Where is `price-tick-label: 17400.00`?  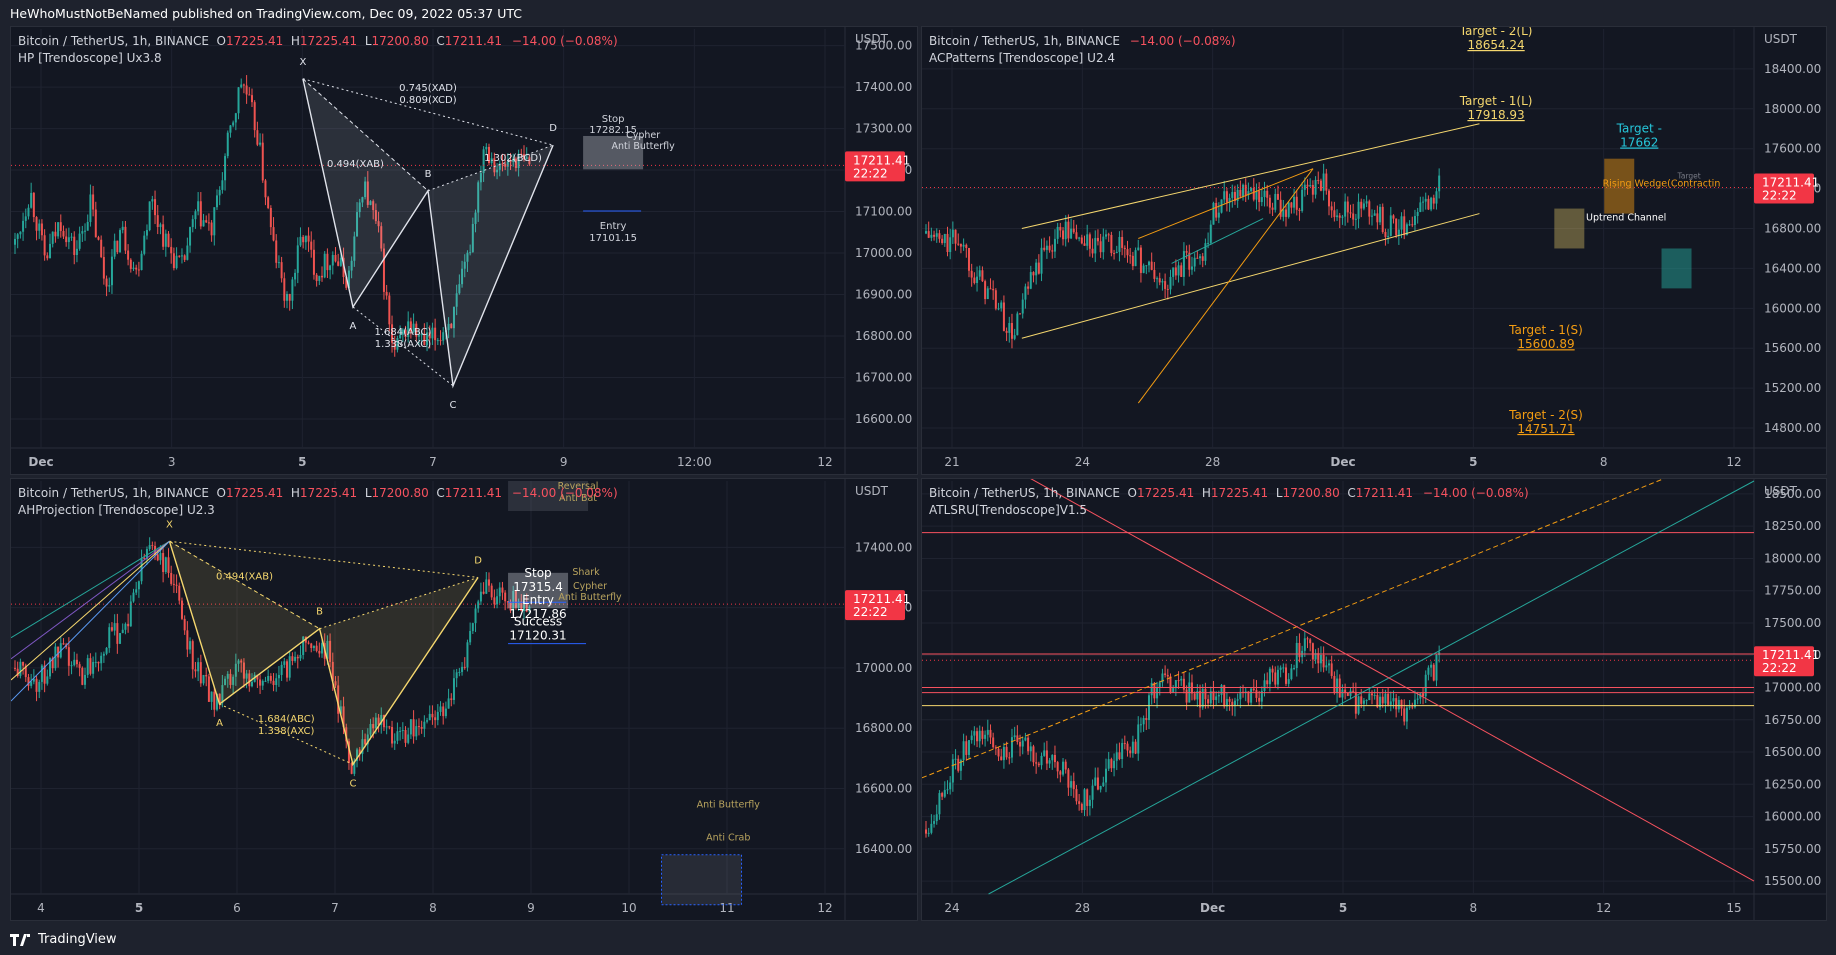
price-tick-label: 17400.00 is located at coordinates (883, 87).